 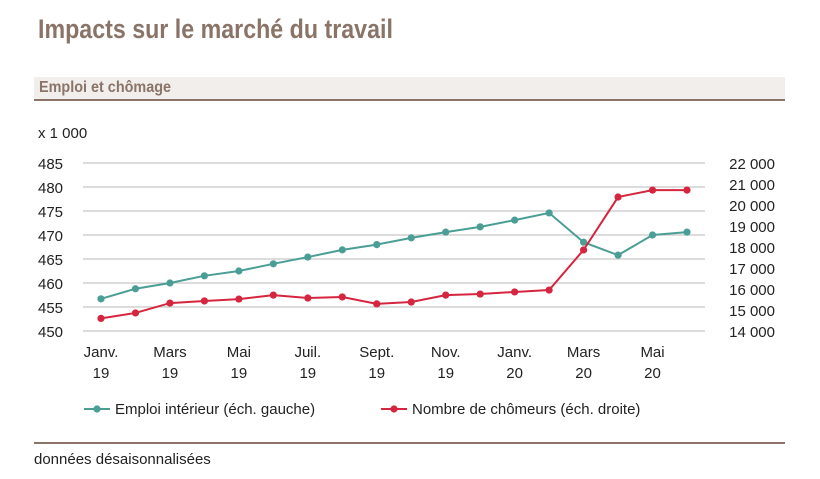 I want to click on x-axis-tick-label: Sept., so click(x=376, y=352).